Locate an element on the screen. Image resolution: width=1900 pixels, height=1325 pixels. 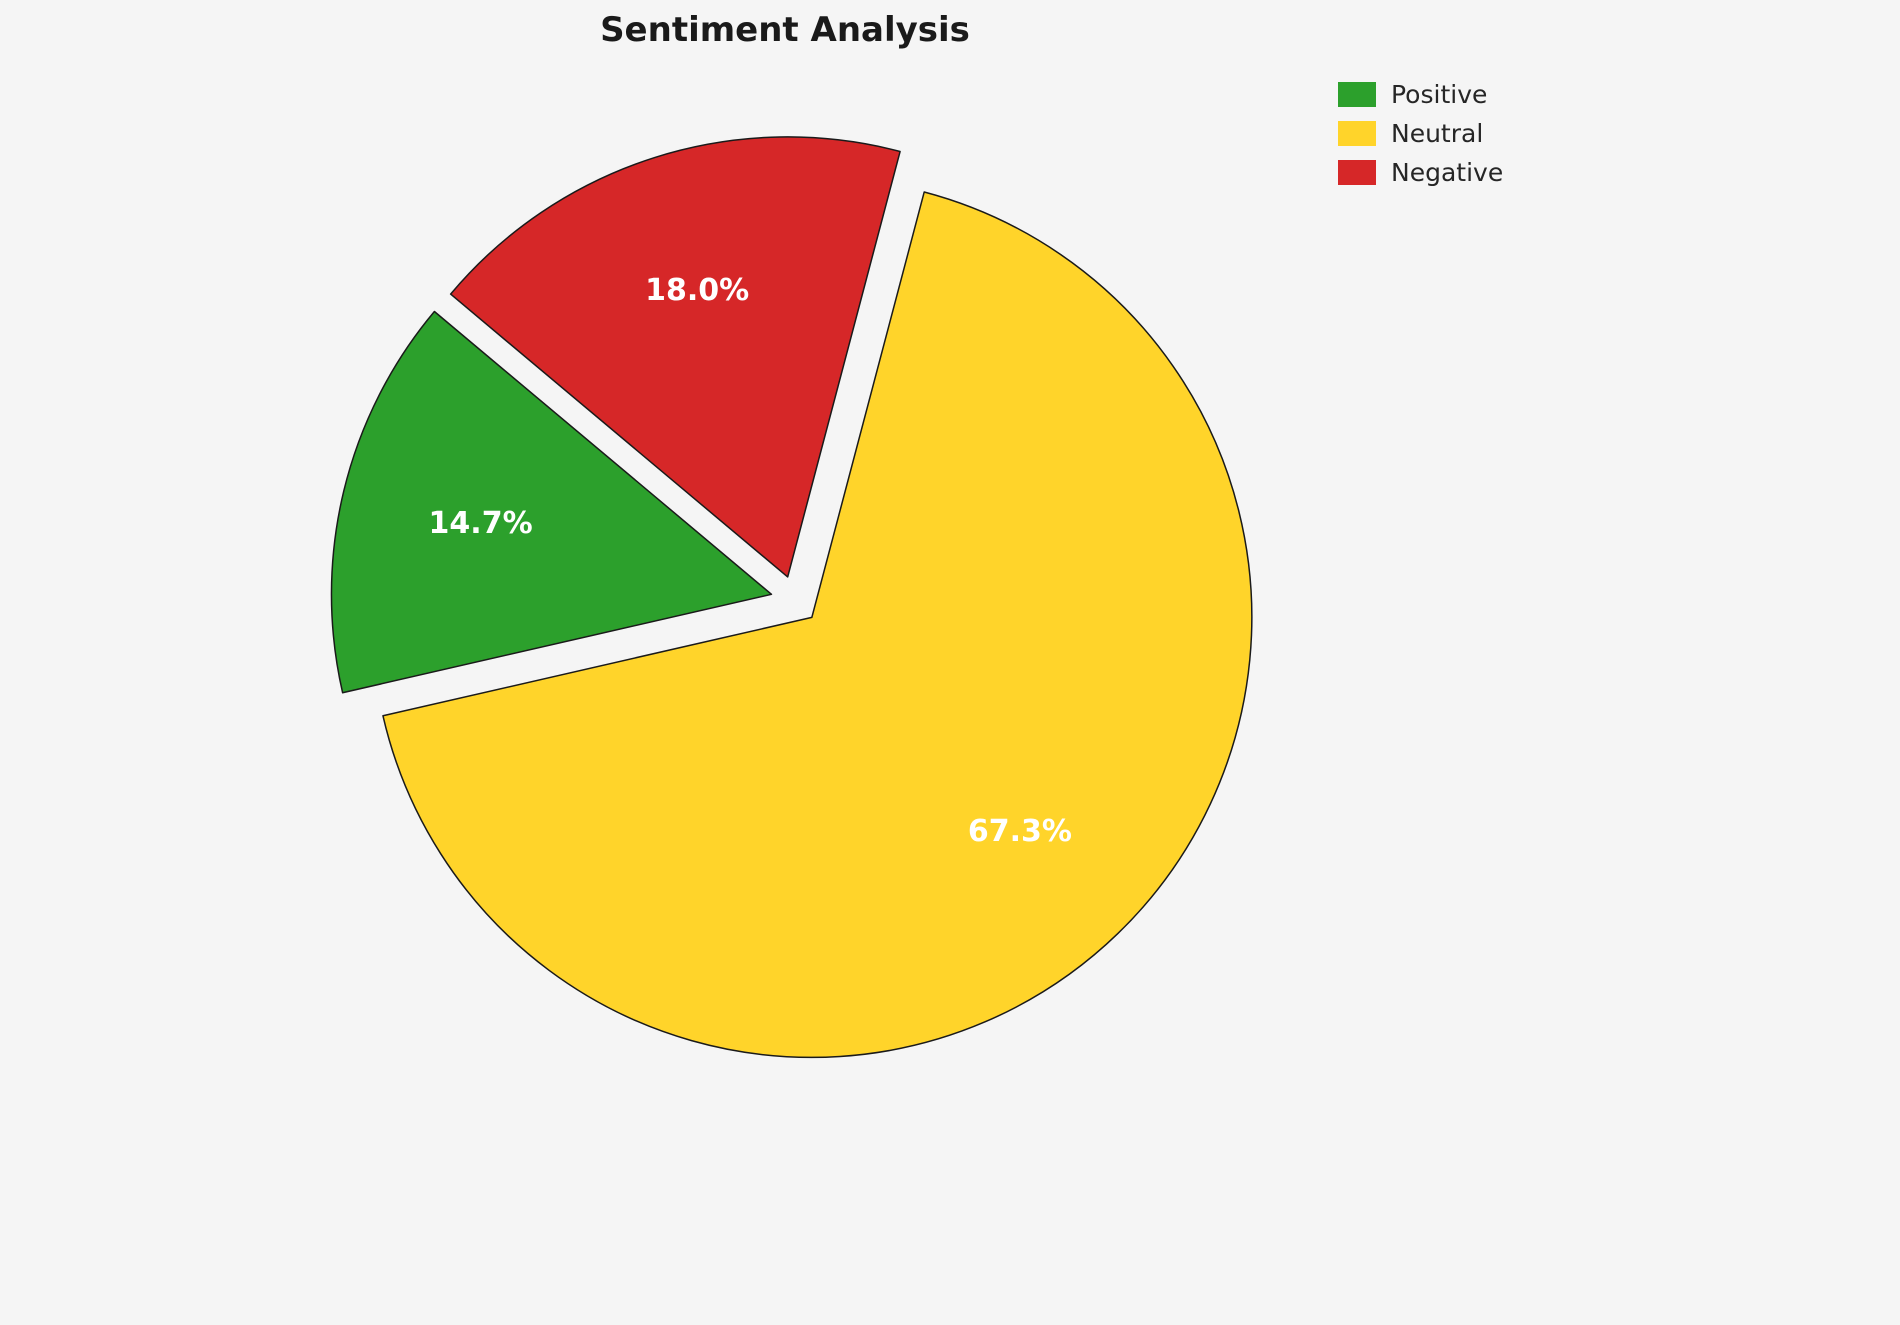
legend-item-neutral: Neutral is located at coordinates (1420, 133).